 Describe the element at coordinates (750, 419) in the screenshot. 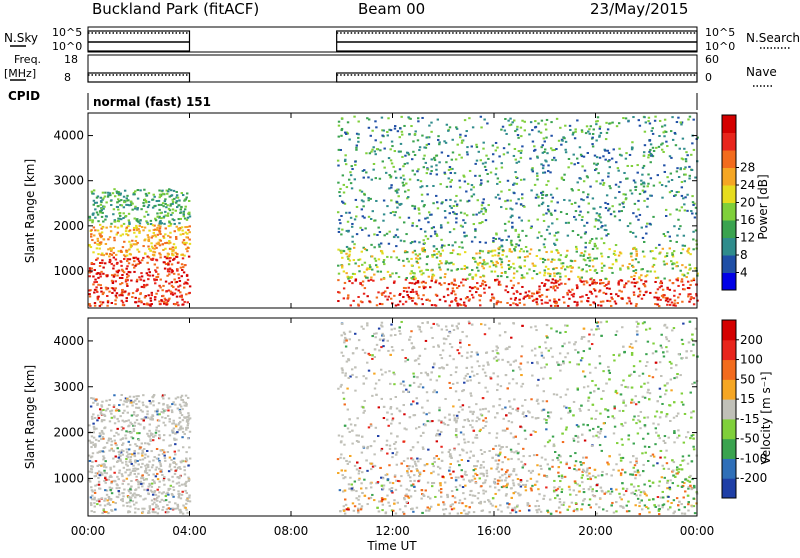

I see `colorbar-tick-label: -15` at that location.